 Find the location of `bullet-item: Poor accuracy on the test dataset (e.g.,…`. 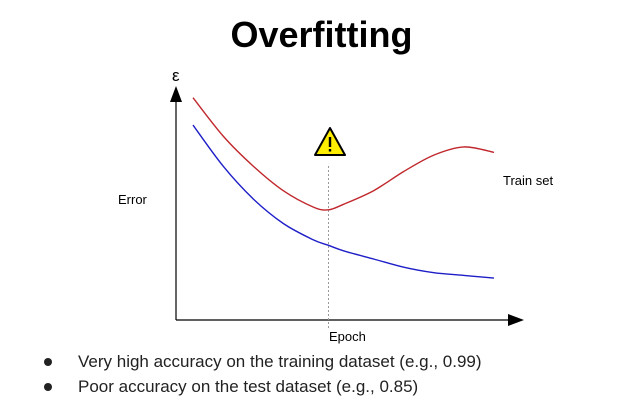

bullet-item: Poor accuracy on the test dataset (e.g.,… is located at coordinates (263, 386).